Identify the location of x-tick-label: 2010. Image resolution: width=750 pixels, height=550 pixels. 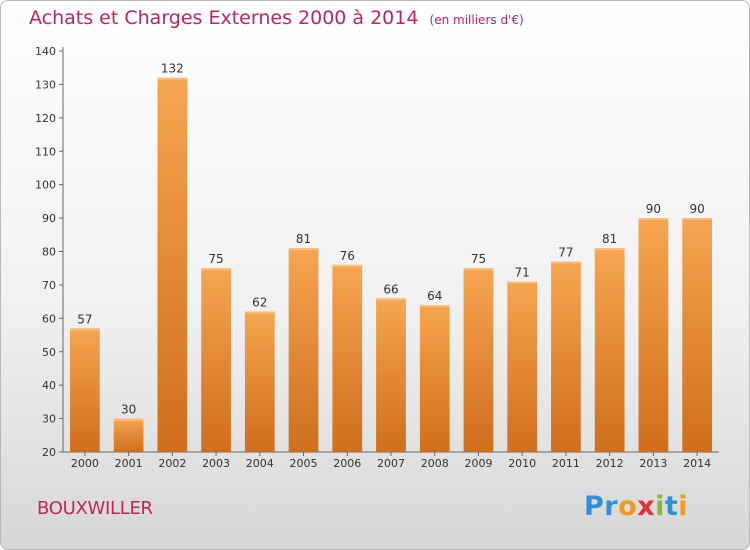
(522, 463).